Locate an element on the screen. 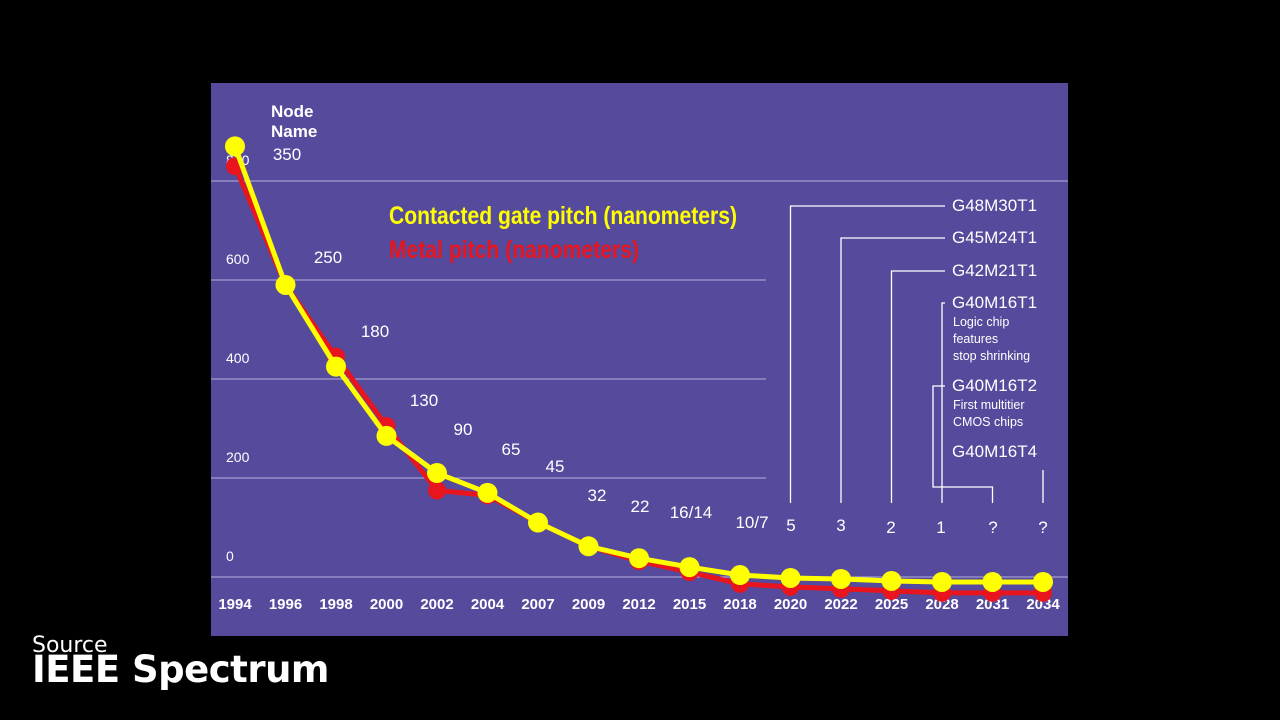  x-tick-label: 2000 is located at coordinates (386, 604).